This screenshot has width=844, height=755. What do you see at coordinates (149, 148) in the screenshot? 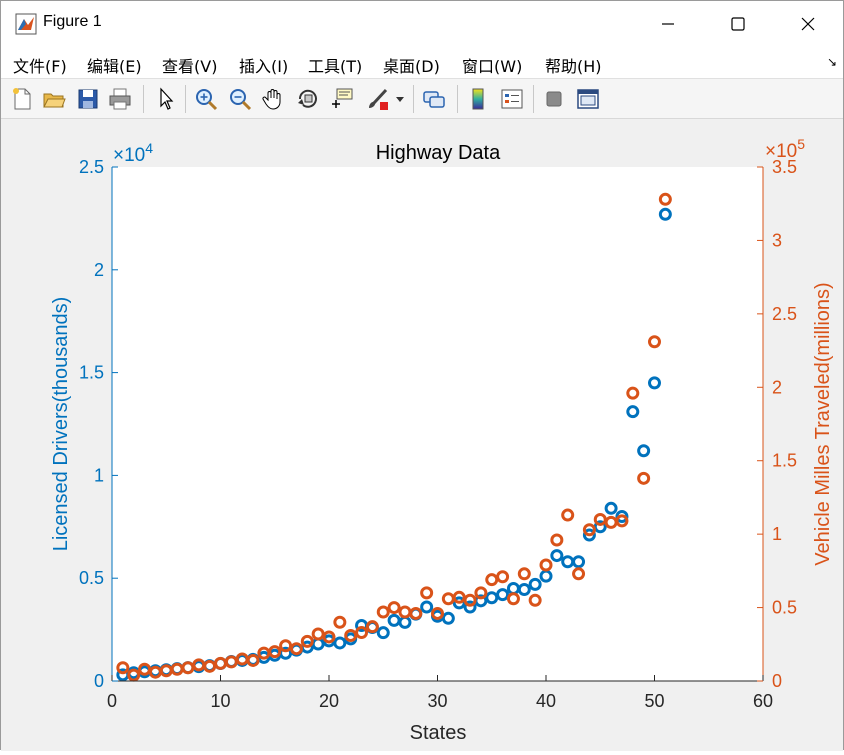
I see `left-exponent-power: 4` at bounding box center [149, 148].